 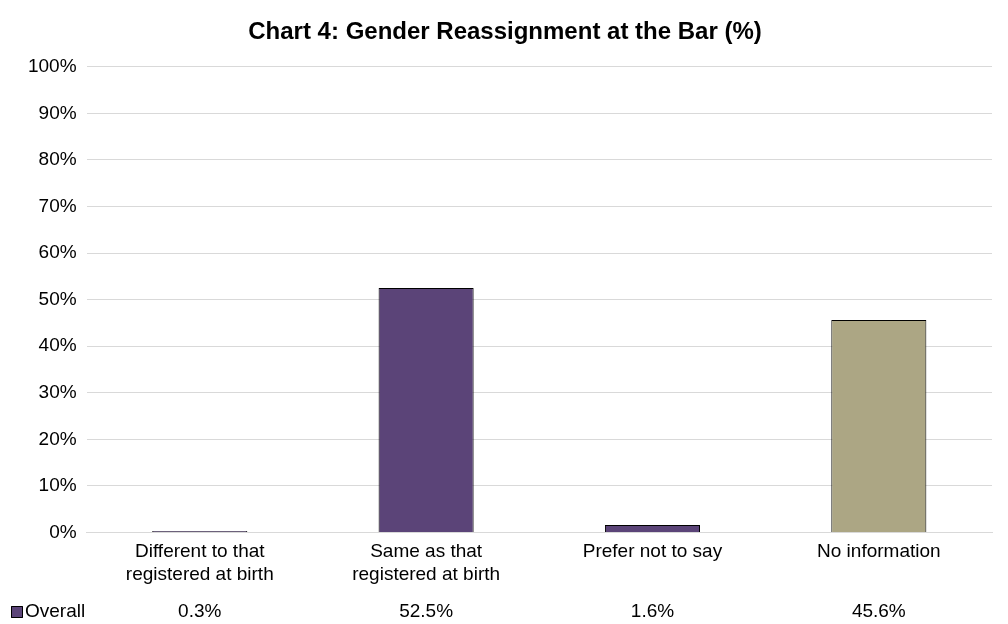 What do you see at coordinates (57, 159) in the screenshot?
I see `y-tick-label: 80%` at bounding box center [57, 159].